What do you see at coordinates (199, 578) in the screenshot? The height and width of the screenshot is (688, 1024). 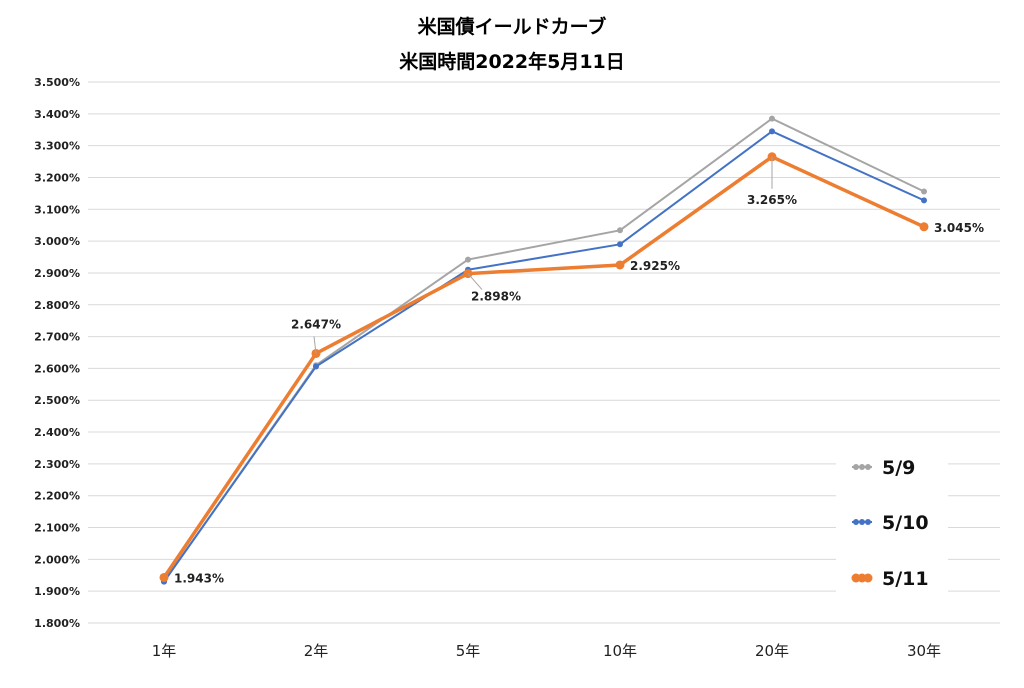 I see `data-label: 1.943%` at bounding box center [199, 578].